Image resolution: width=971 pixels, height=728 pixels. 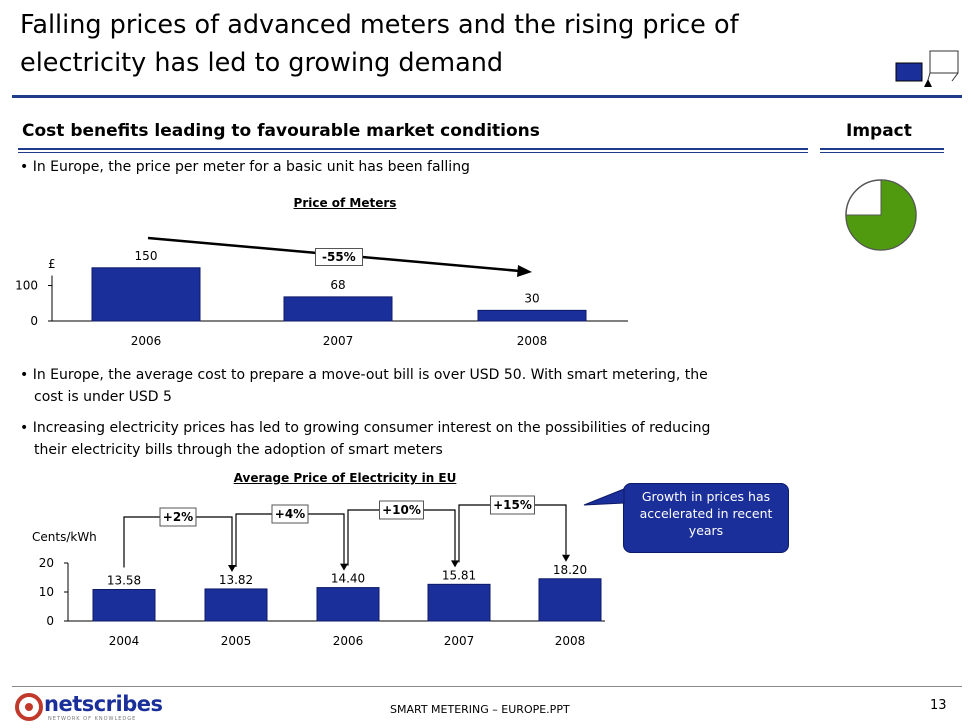 What do you see at coordinates (339, 257) in the screenshot?
I see `meter-price-change-label: -55%` at bounding box center [339, 257].